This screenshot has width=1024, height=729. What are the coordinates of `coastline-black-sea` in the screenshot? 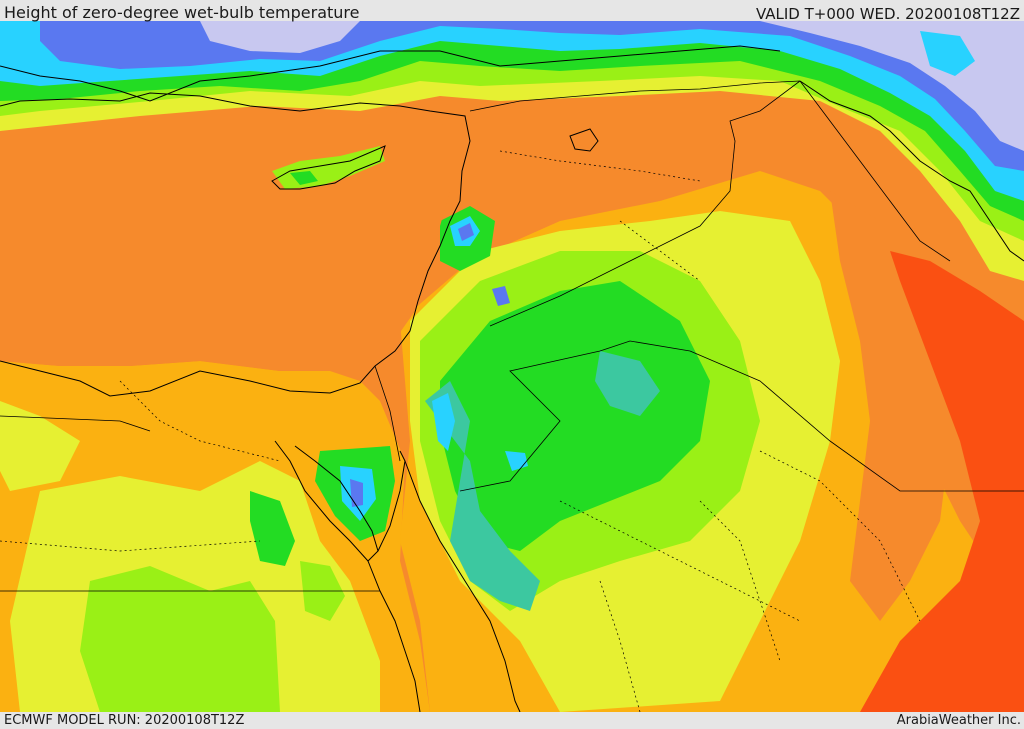 It's located at (390, 73).